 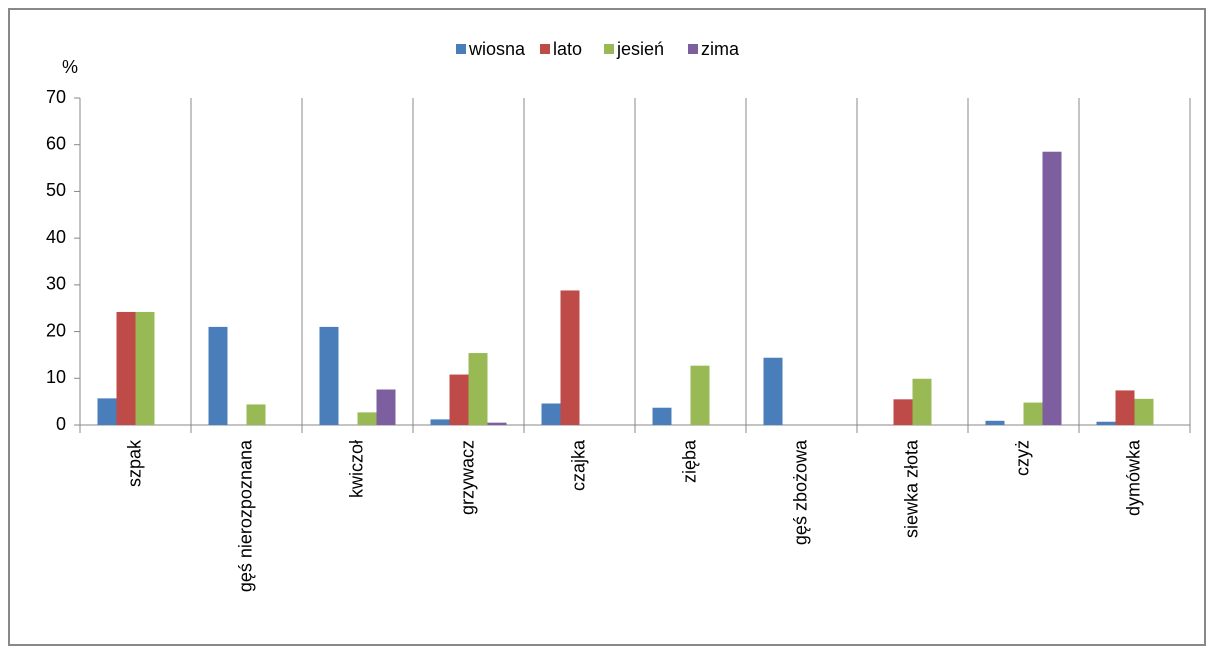 What do you see at coordinates (800, 492) in the screenshot?
I see `x-tick-label: gęś zbożowa` at bounding box center [800, 492].